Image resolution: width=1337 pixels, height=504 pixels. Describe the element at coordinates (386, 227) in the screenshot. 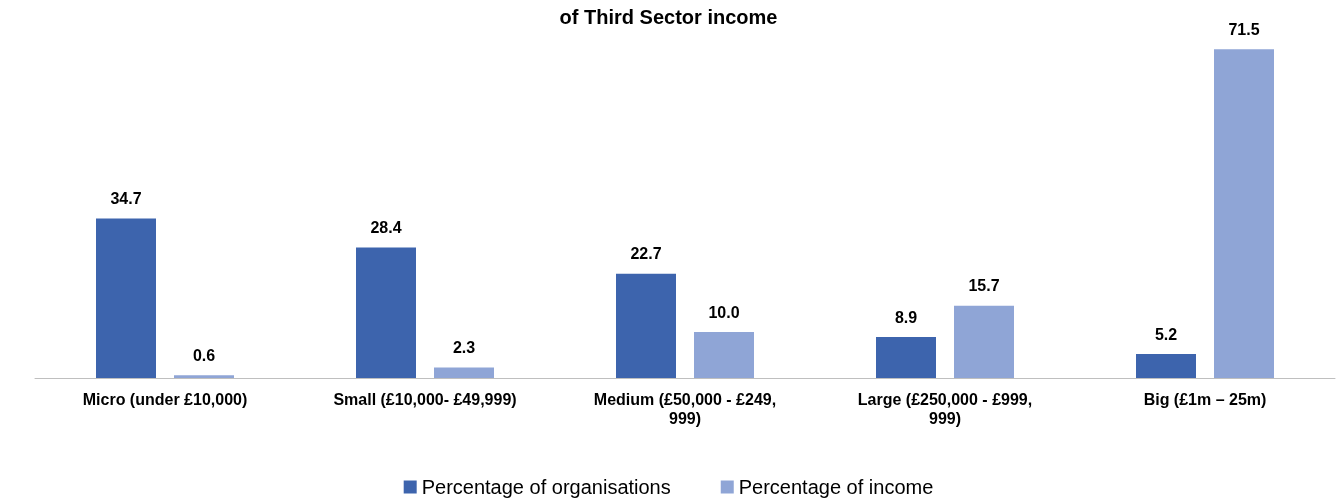

I see `data-label: 28.4` at that location.